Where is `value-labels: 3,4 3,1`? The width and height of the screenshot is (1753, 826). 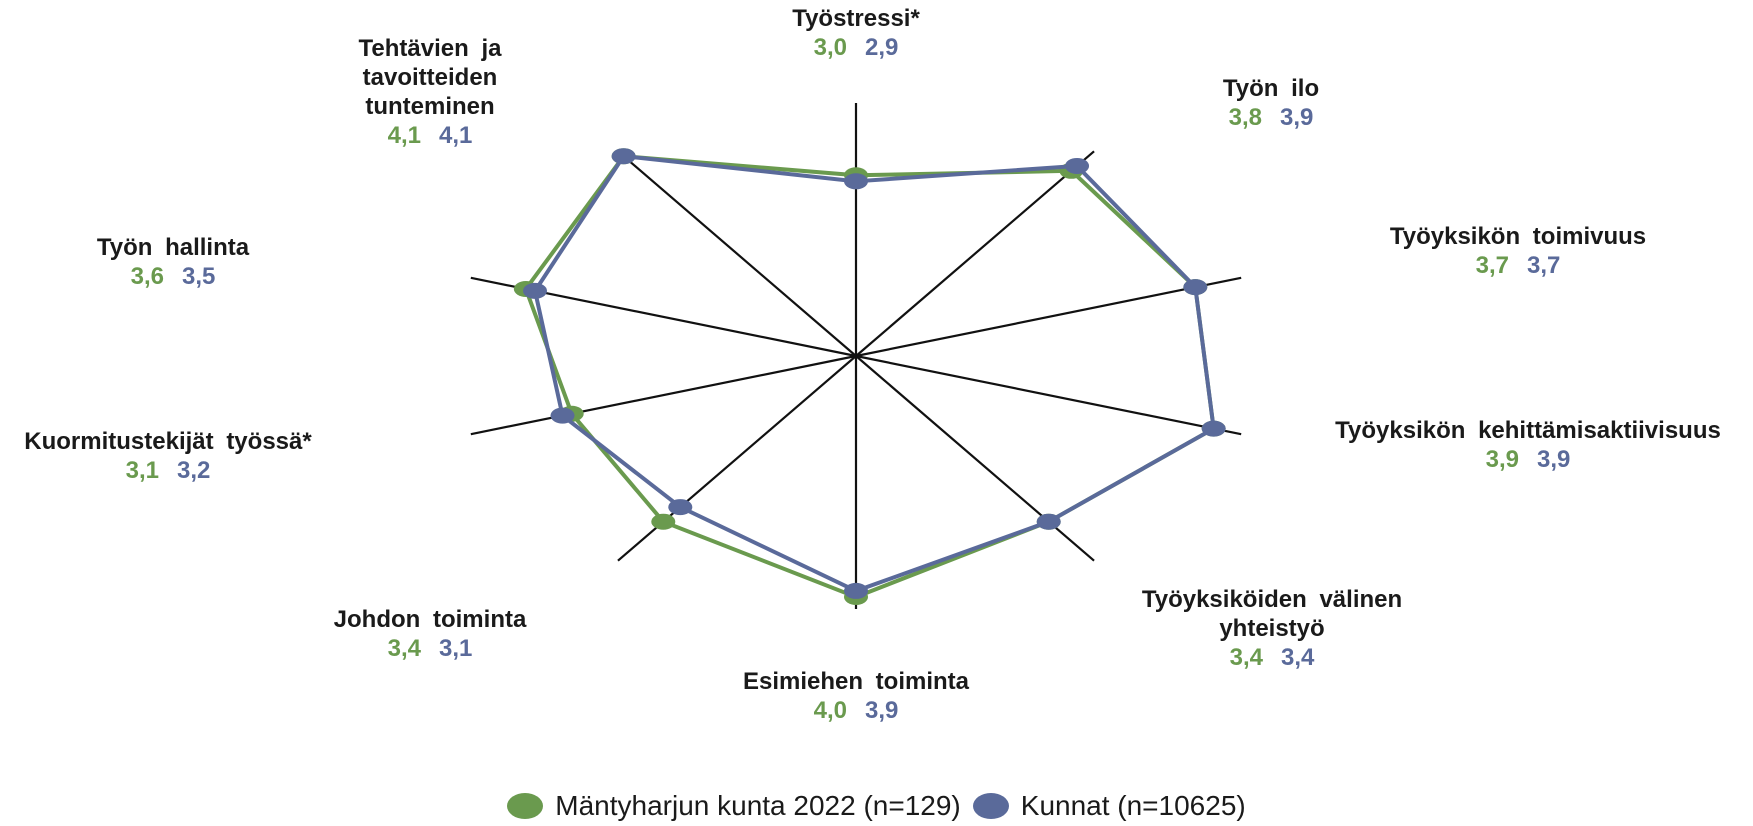 value-labels: 3,4 3,1 is located at coordinates (430, 648).